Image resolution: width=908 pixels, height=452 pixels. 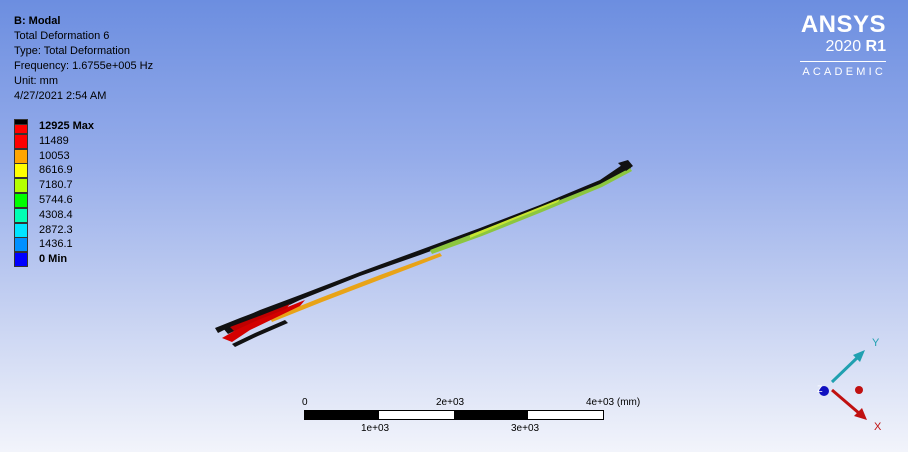 I want to click on scale-bar: 0 2e+03 4e+03 (mm) 1e+03 3e+03, so click(x=471, y=417).